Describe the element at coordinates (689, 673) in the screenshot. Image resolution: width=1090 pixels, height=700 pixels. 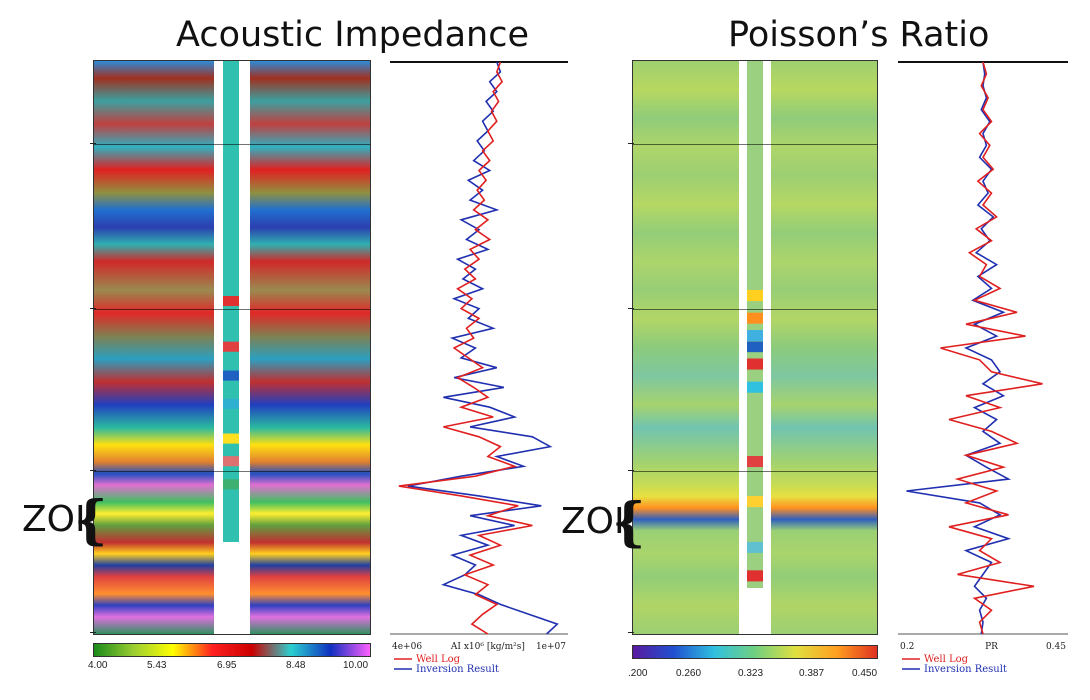
I see `colorbar-tick: 0.260` at that location.